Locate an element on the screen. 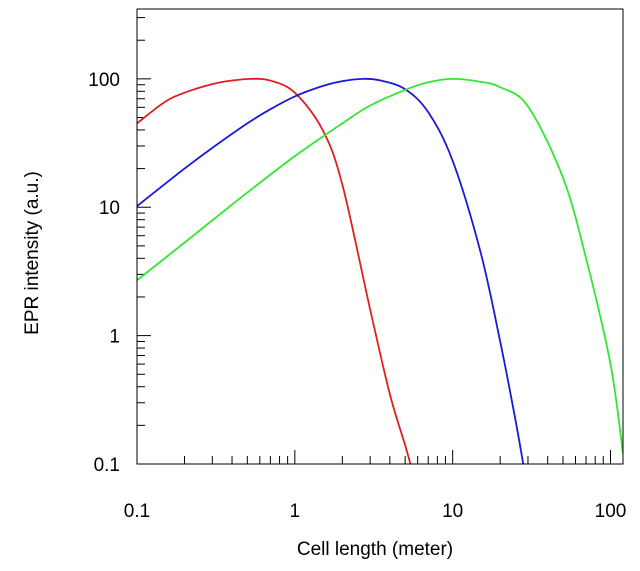 The image size is (640, 571). y-tick-label: 100 is located at coordinates (104, 80).